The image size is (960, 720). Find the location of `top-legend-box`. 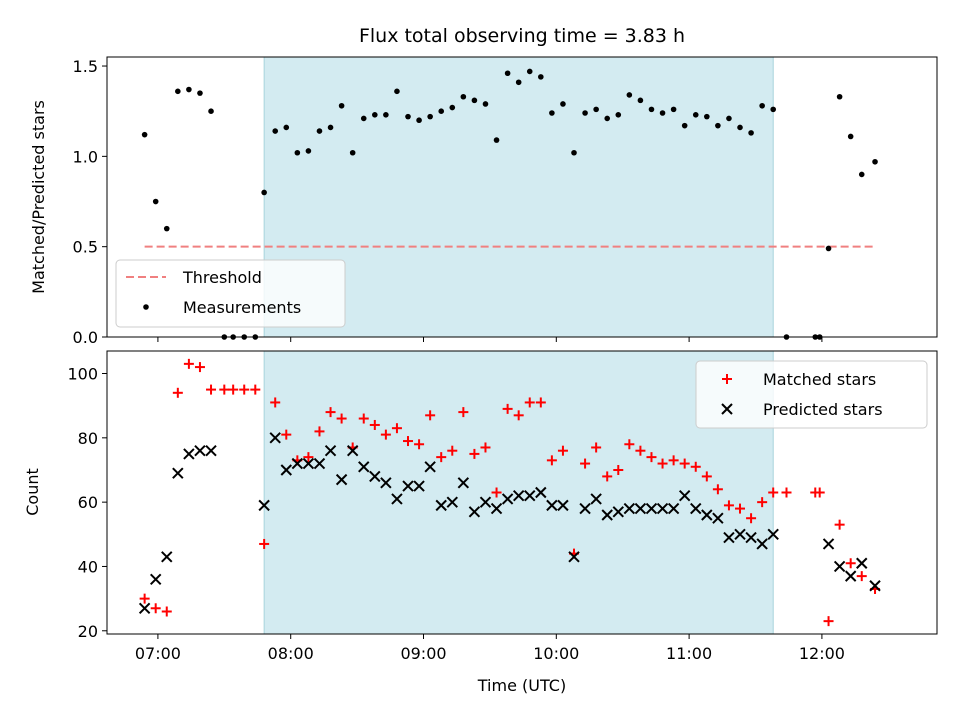

top-legend-box is located at coordinates (230, 293).